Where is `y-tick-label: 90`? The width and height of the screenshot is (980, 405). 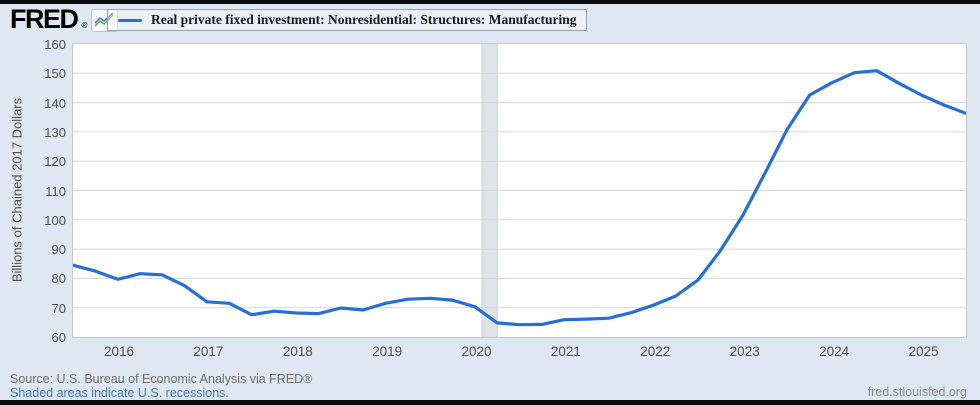 y-tick-label: 90 is located at coordinates (58, 250).